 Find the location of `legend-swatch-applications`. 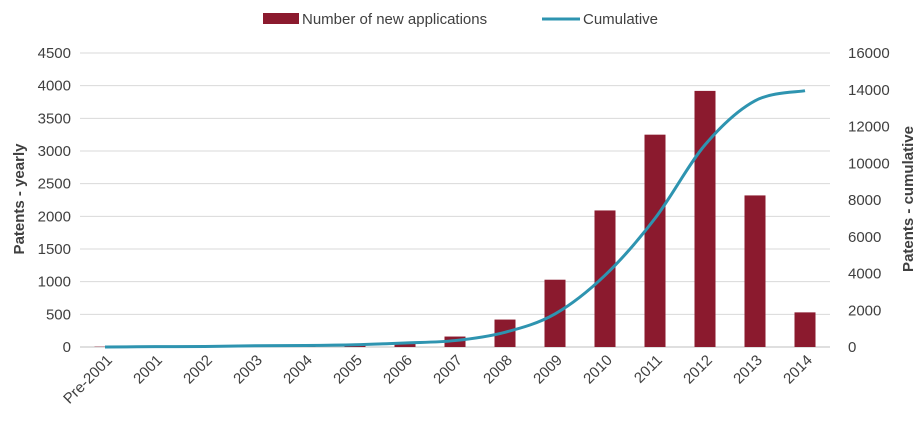

legend-swatch-applications is located at coordinates (281, 18).